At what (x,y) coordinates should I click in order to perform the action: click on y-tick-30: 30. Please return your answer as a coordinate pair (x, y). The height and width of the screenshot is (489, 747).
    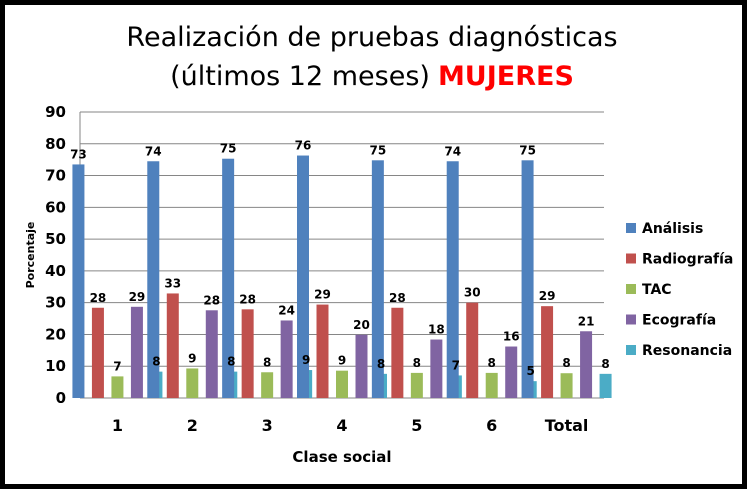
    Looking at the image, I should click on (55, 303).